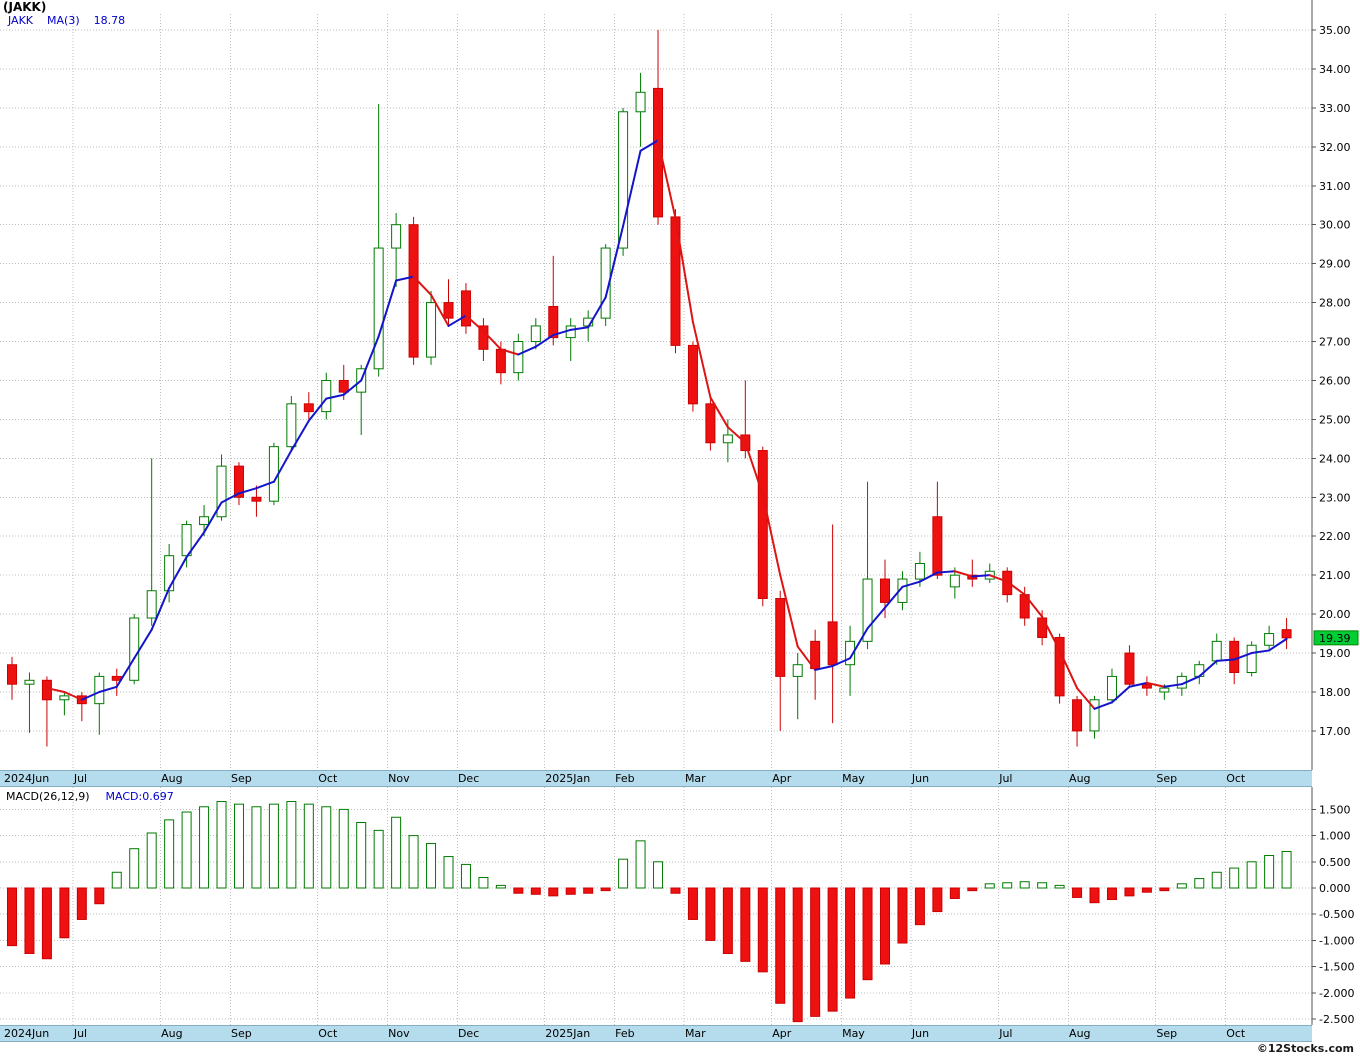  What do you see at coordinates (21, 20) in the screenshot?
I see `legend-symbol-label: JAKK` at bounding box center [21, 20].